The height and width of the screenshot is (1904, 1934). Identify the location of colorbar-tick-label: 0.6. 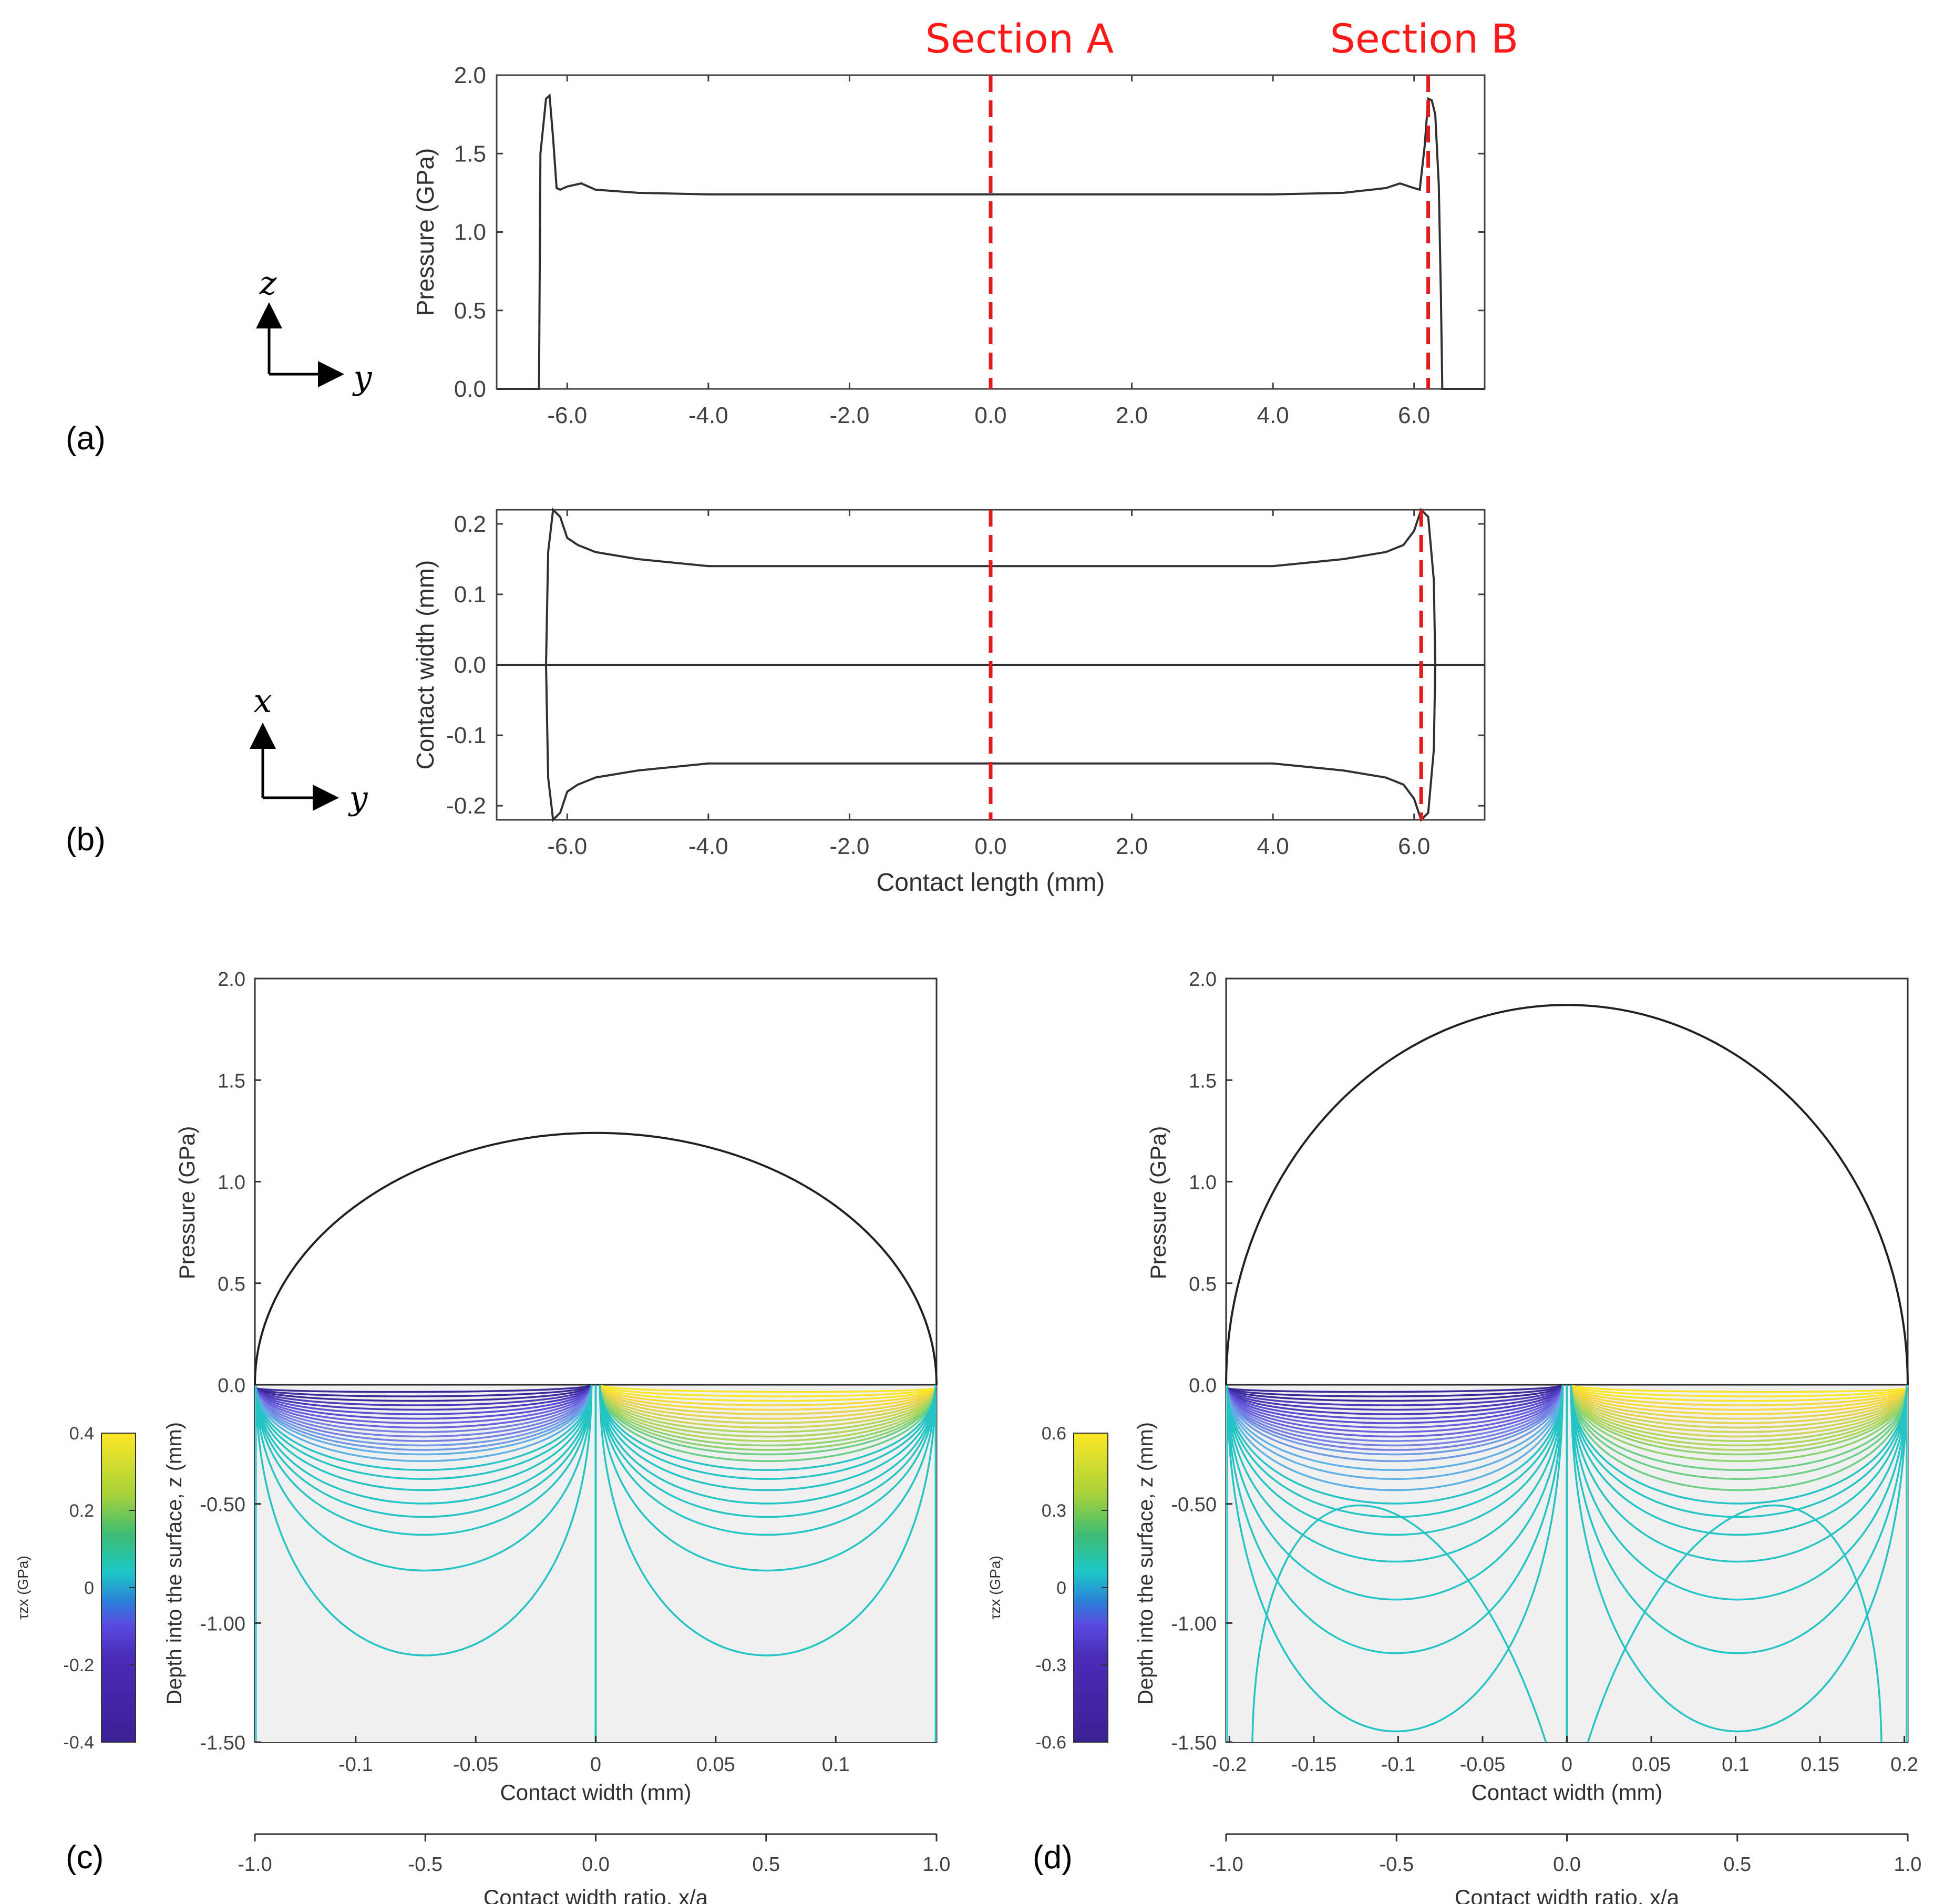
(1054, 1434).